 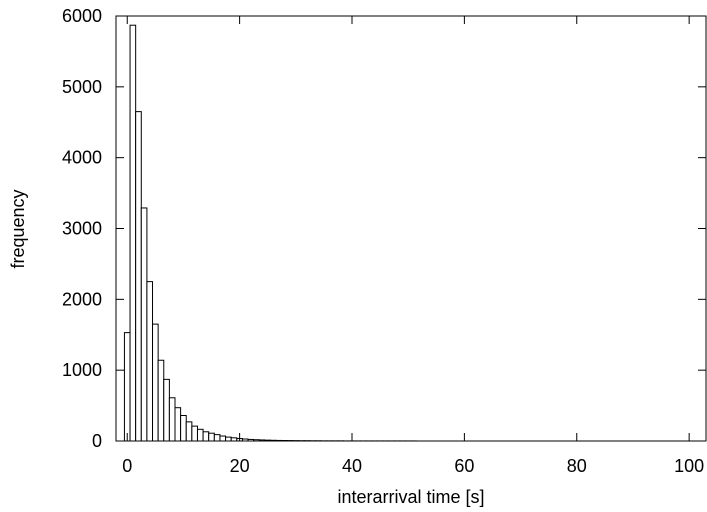 I want to click on x-tick-label: 60, so click(x=464, y=466).